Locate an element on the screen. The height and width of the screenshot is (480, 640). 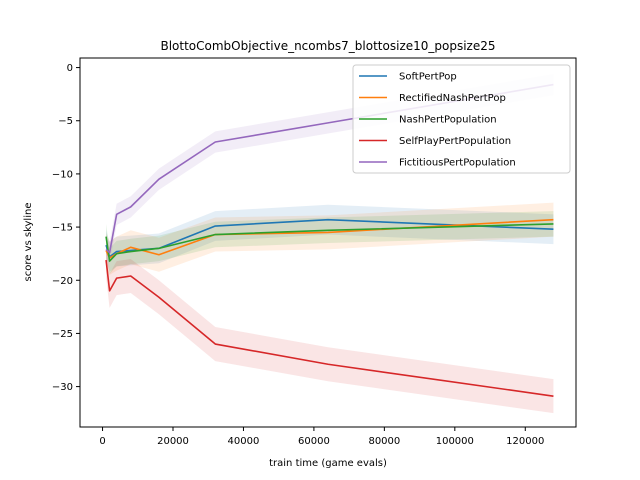
legend-label-fictitious-pert-population: FictitiousPertPopulation is located at coordinates (457, 163).